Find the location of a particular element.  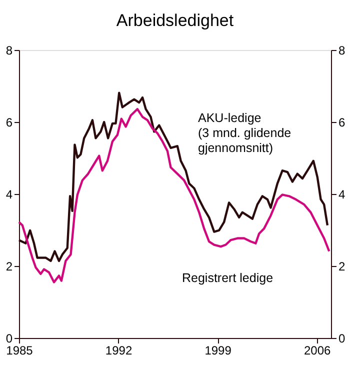

y-tick-label: 4 is located at coordinates (9, 195).